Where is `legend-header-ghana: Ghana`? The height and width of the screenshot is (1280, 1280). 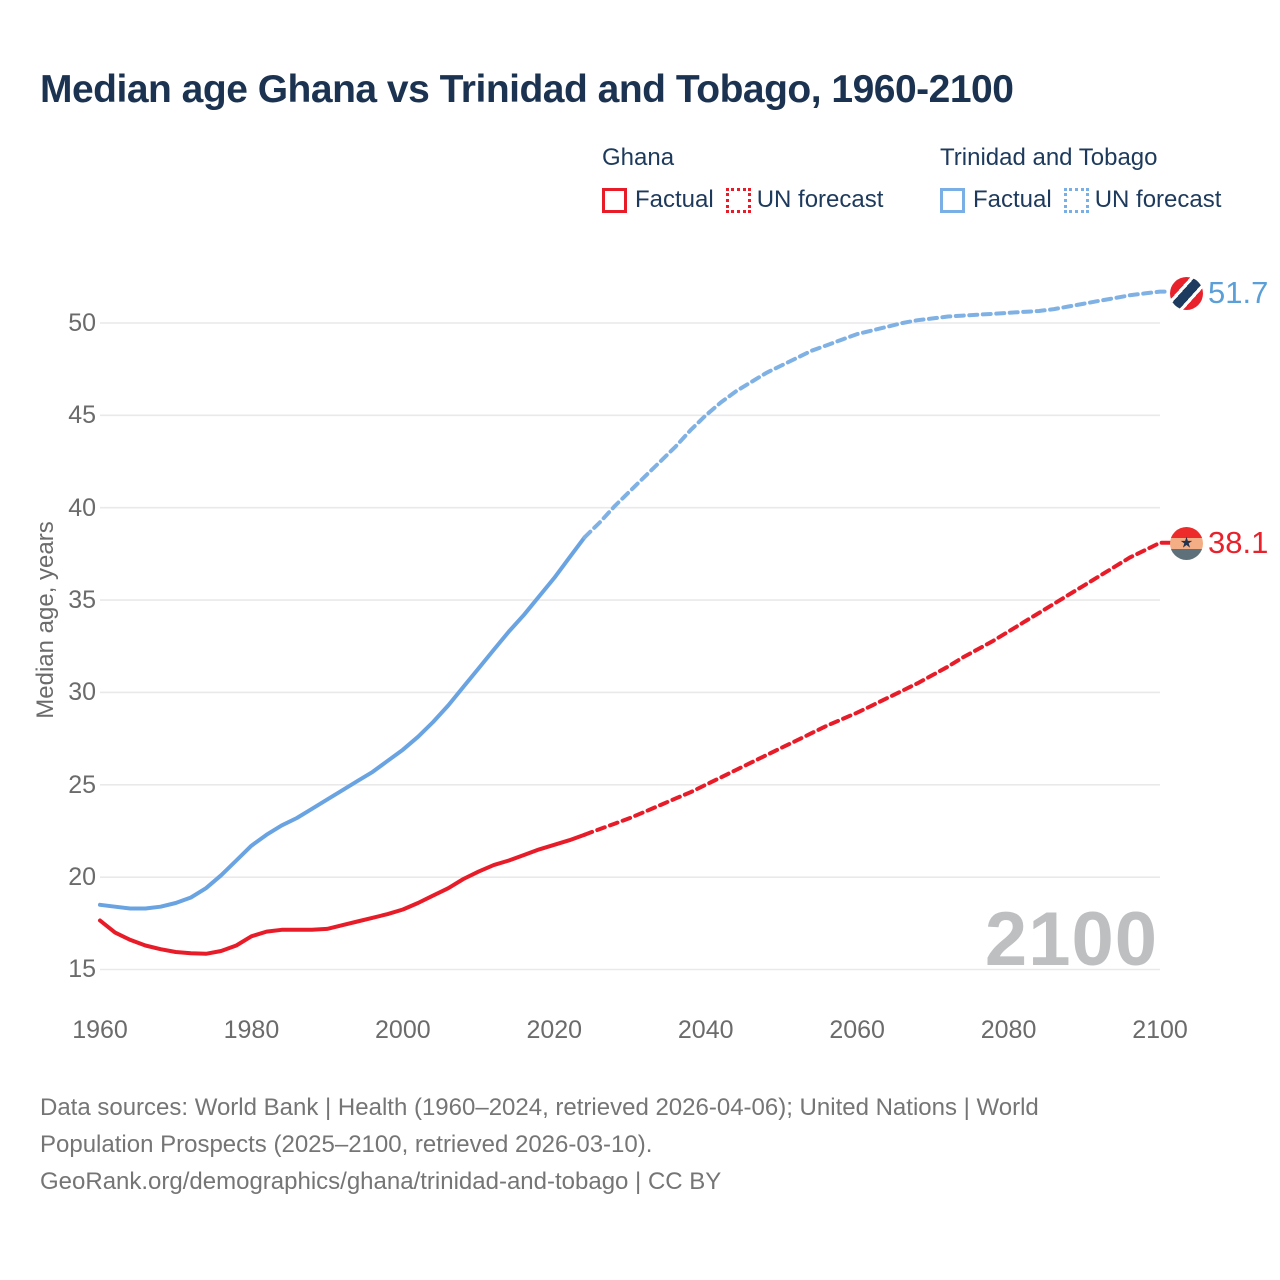 legend-header-ghana: Ghana is located at coordinates (638, 157).